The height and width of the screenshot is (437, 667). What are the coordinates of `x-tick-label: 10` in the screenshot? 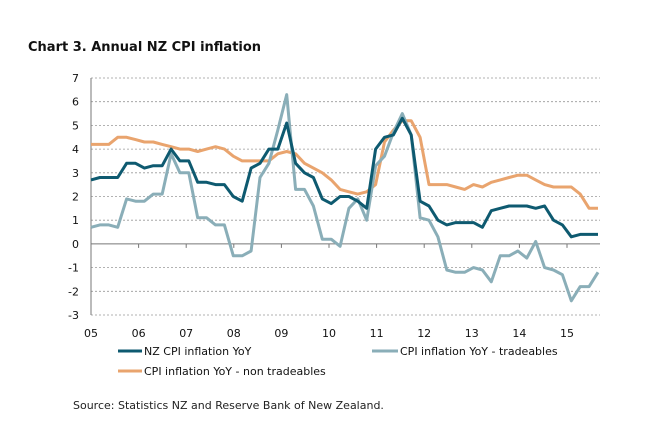 It's located at (329, 333).